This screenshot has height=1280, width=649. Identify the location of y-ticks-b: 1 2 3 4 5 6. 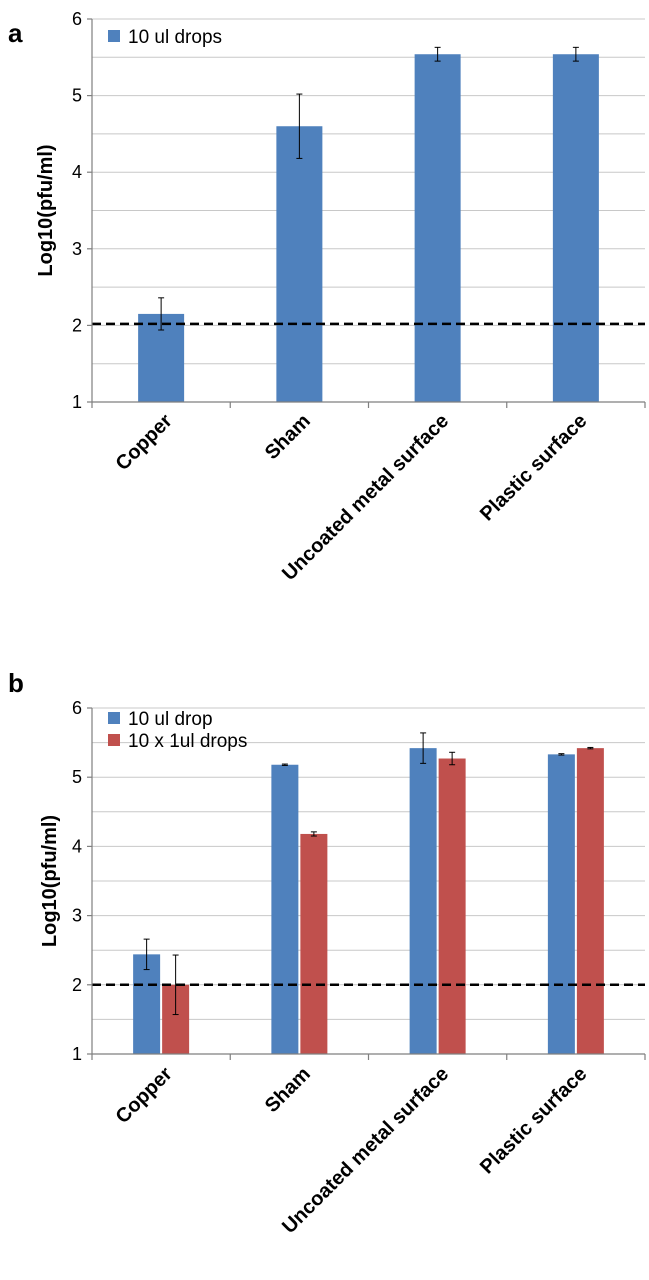
(77, 881).